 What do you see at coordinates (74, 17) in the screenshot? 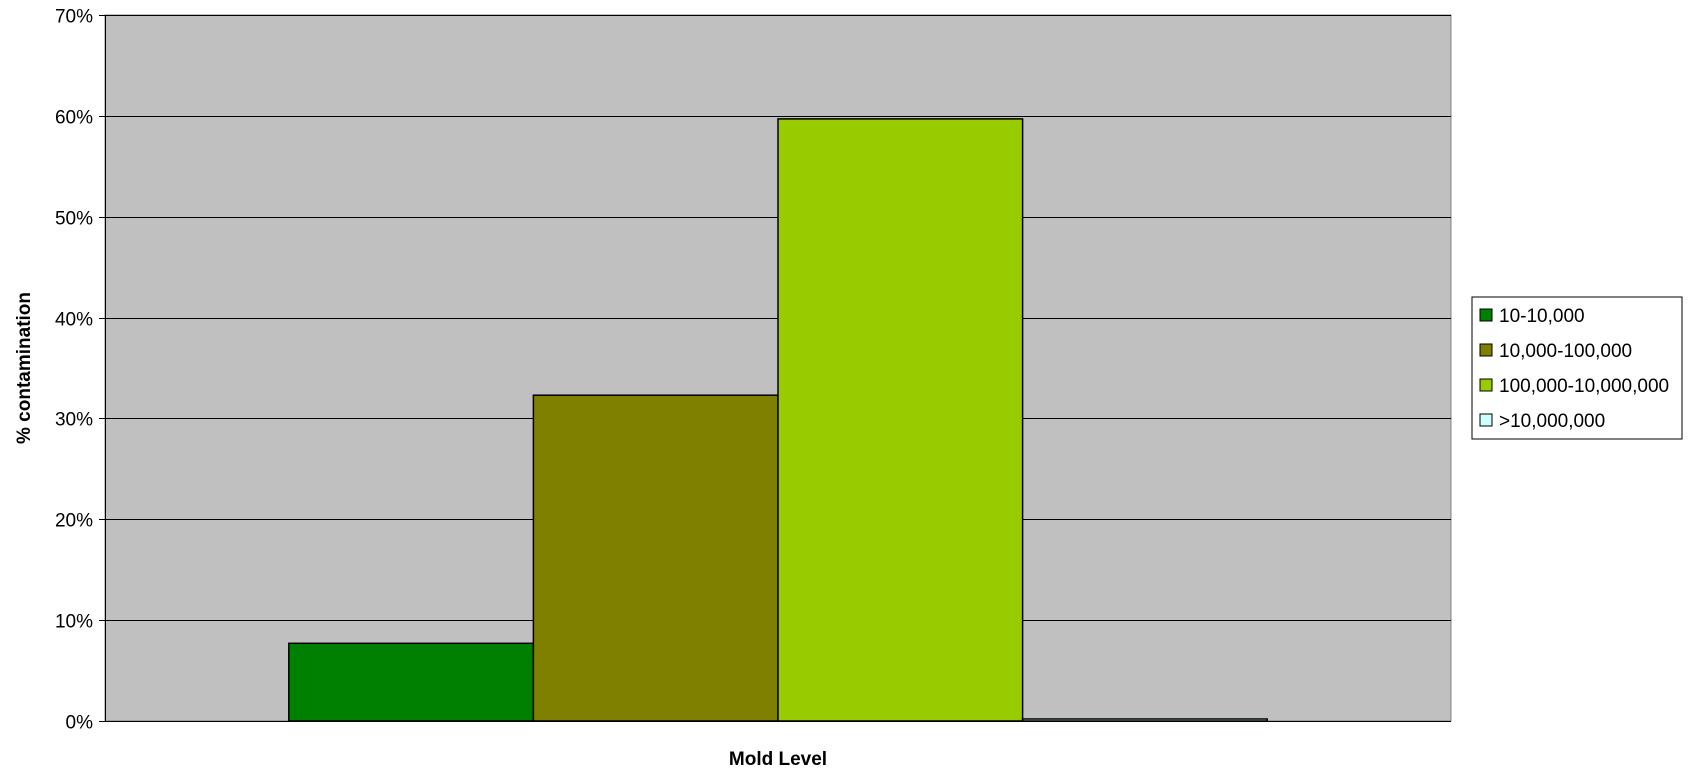
I see `y-tick-label: 70%` at bounding box center [74, 17].